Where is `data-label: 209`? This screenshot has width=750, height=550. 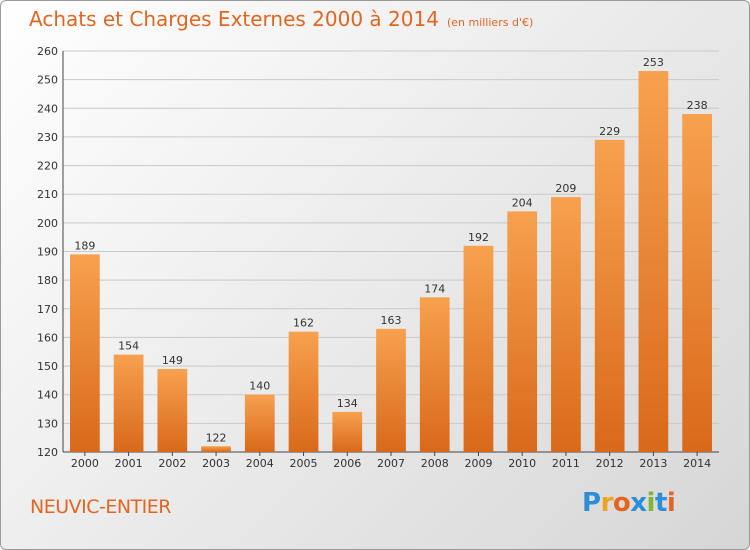
data-label: 209 is located at coordinates (565, 188).